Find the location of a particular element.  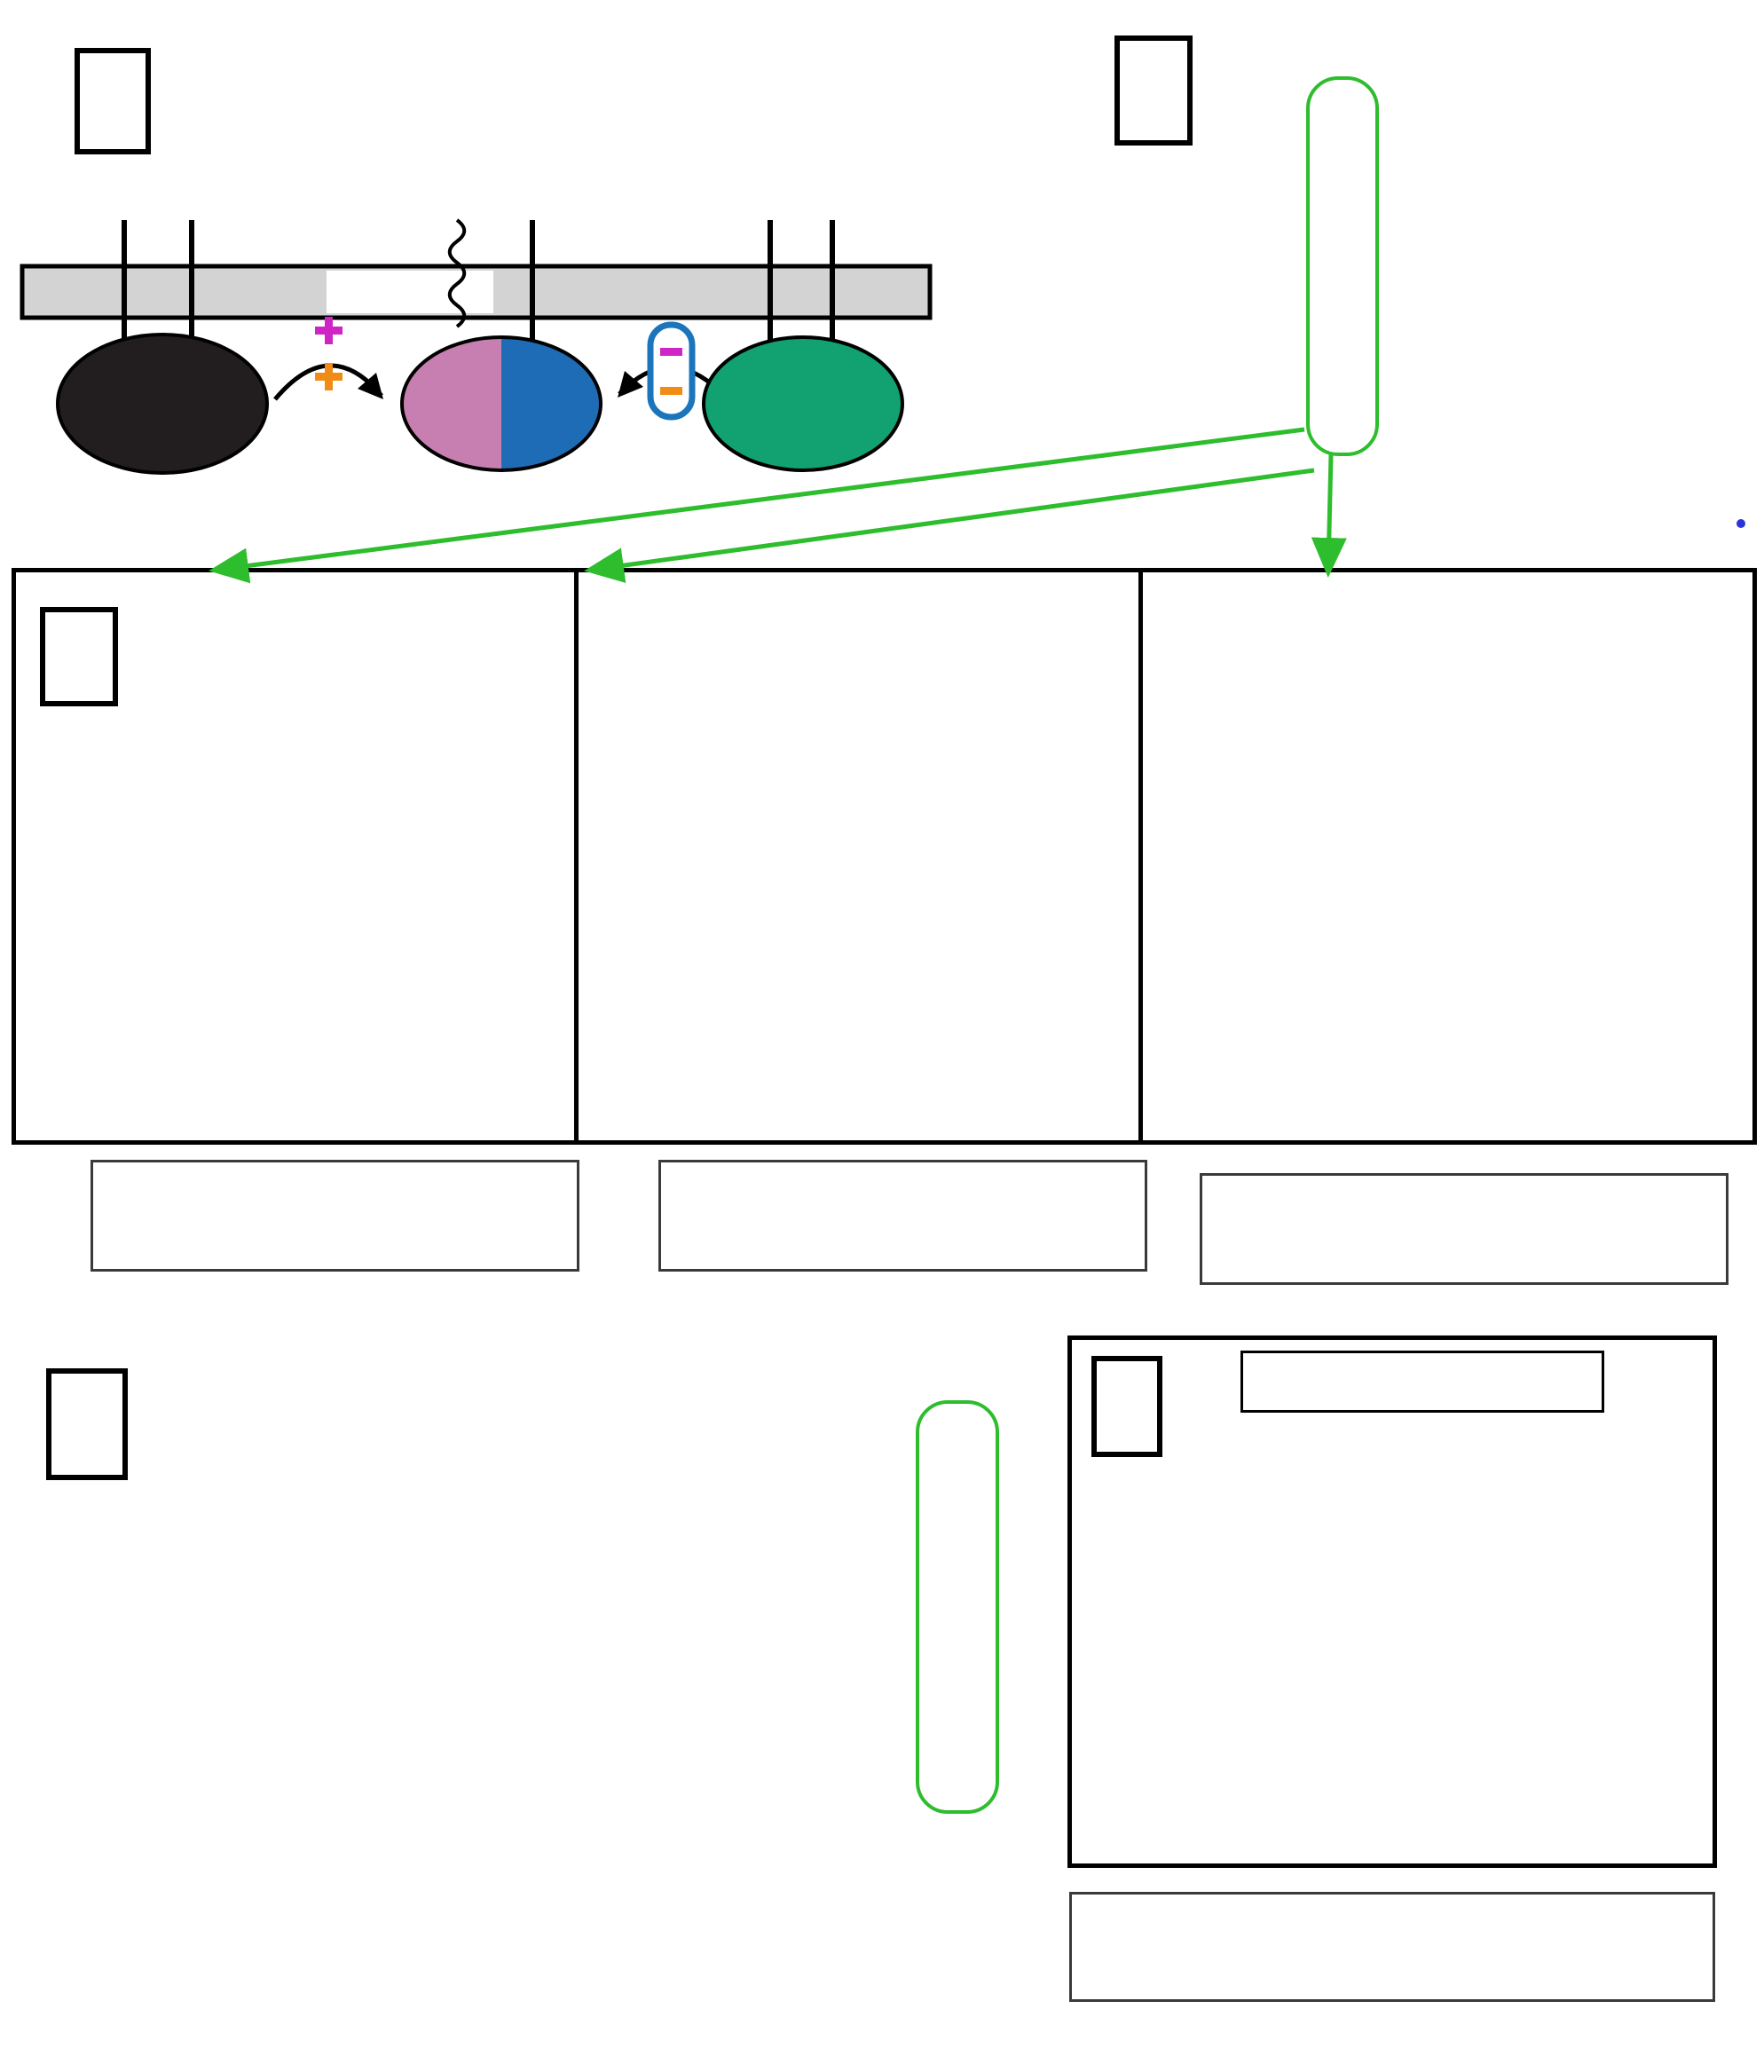

panel-b-highlight-box is located at coordinates (1342, 266).